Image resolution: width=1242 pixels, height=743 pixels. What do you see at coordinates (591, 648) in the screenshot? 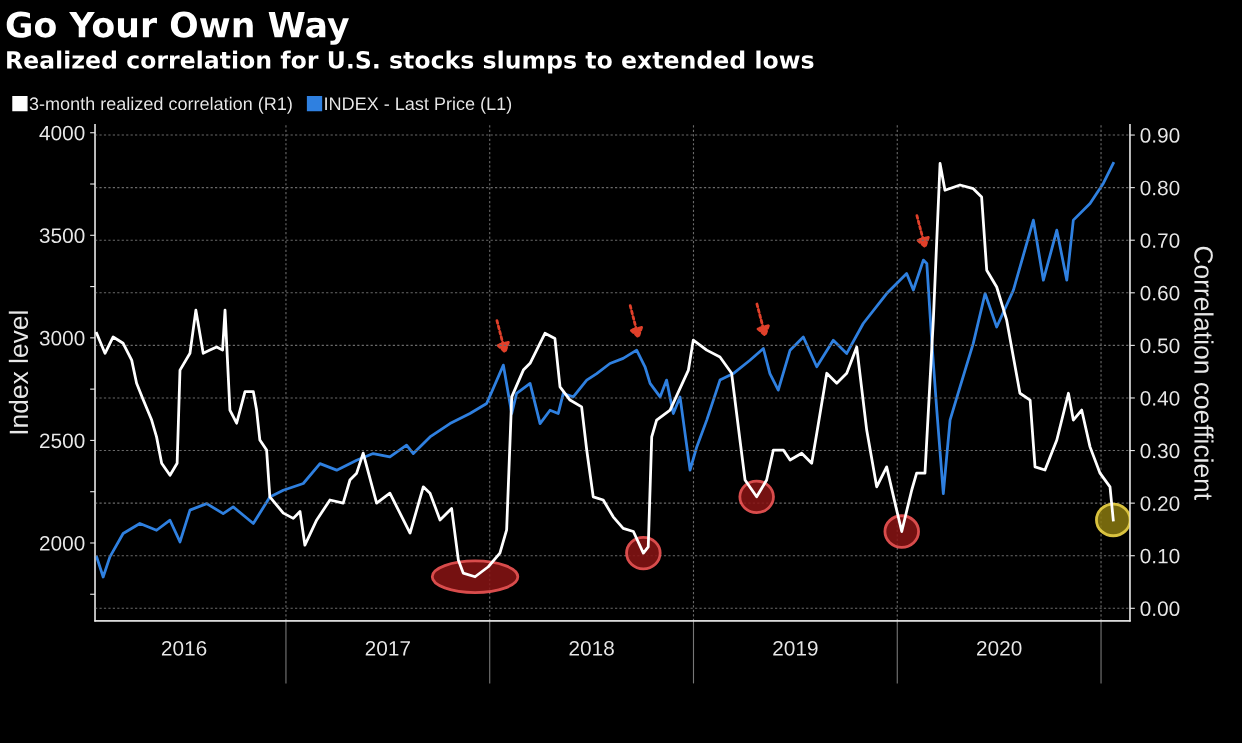
I see `x-tick-label: 2018` at bounding box center [591, 648].